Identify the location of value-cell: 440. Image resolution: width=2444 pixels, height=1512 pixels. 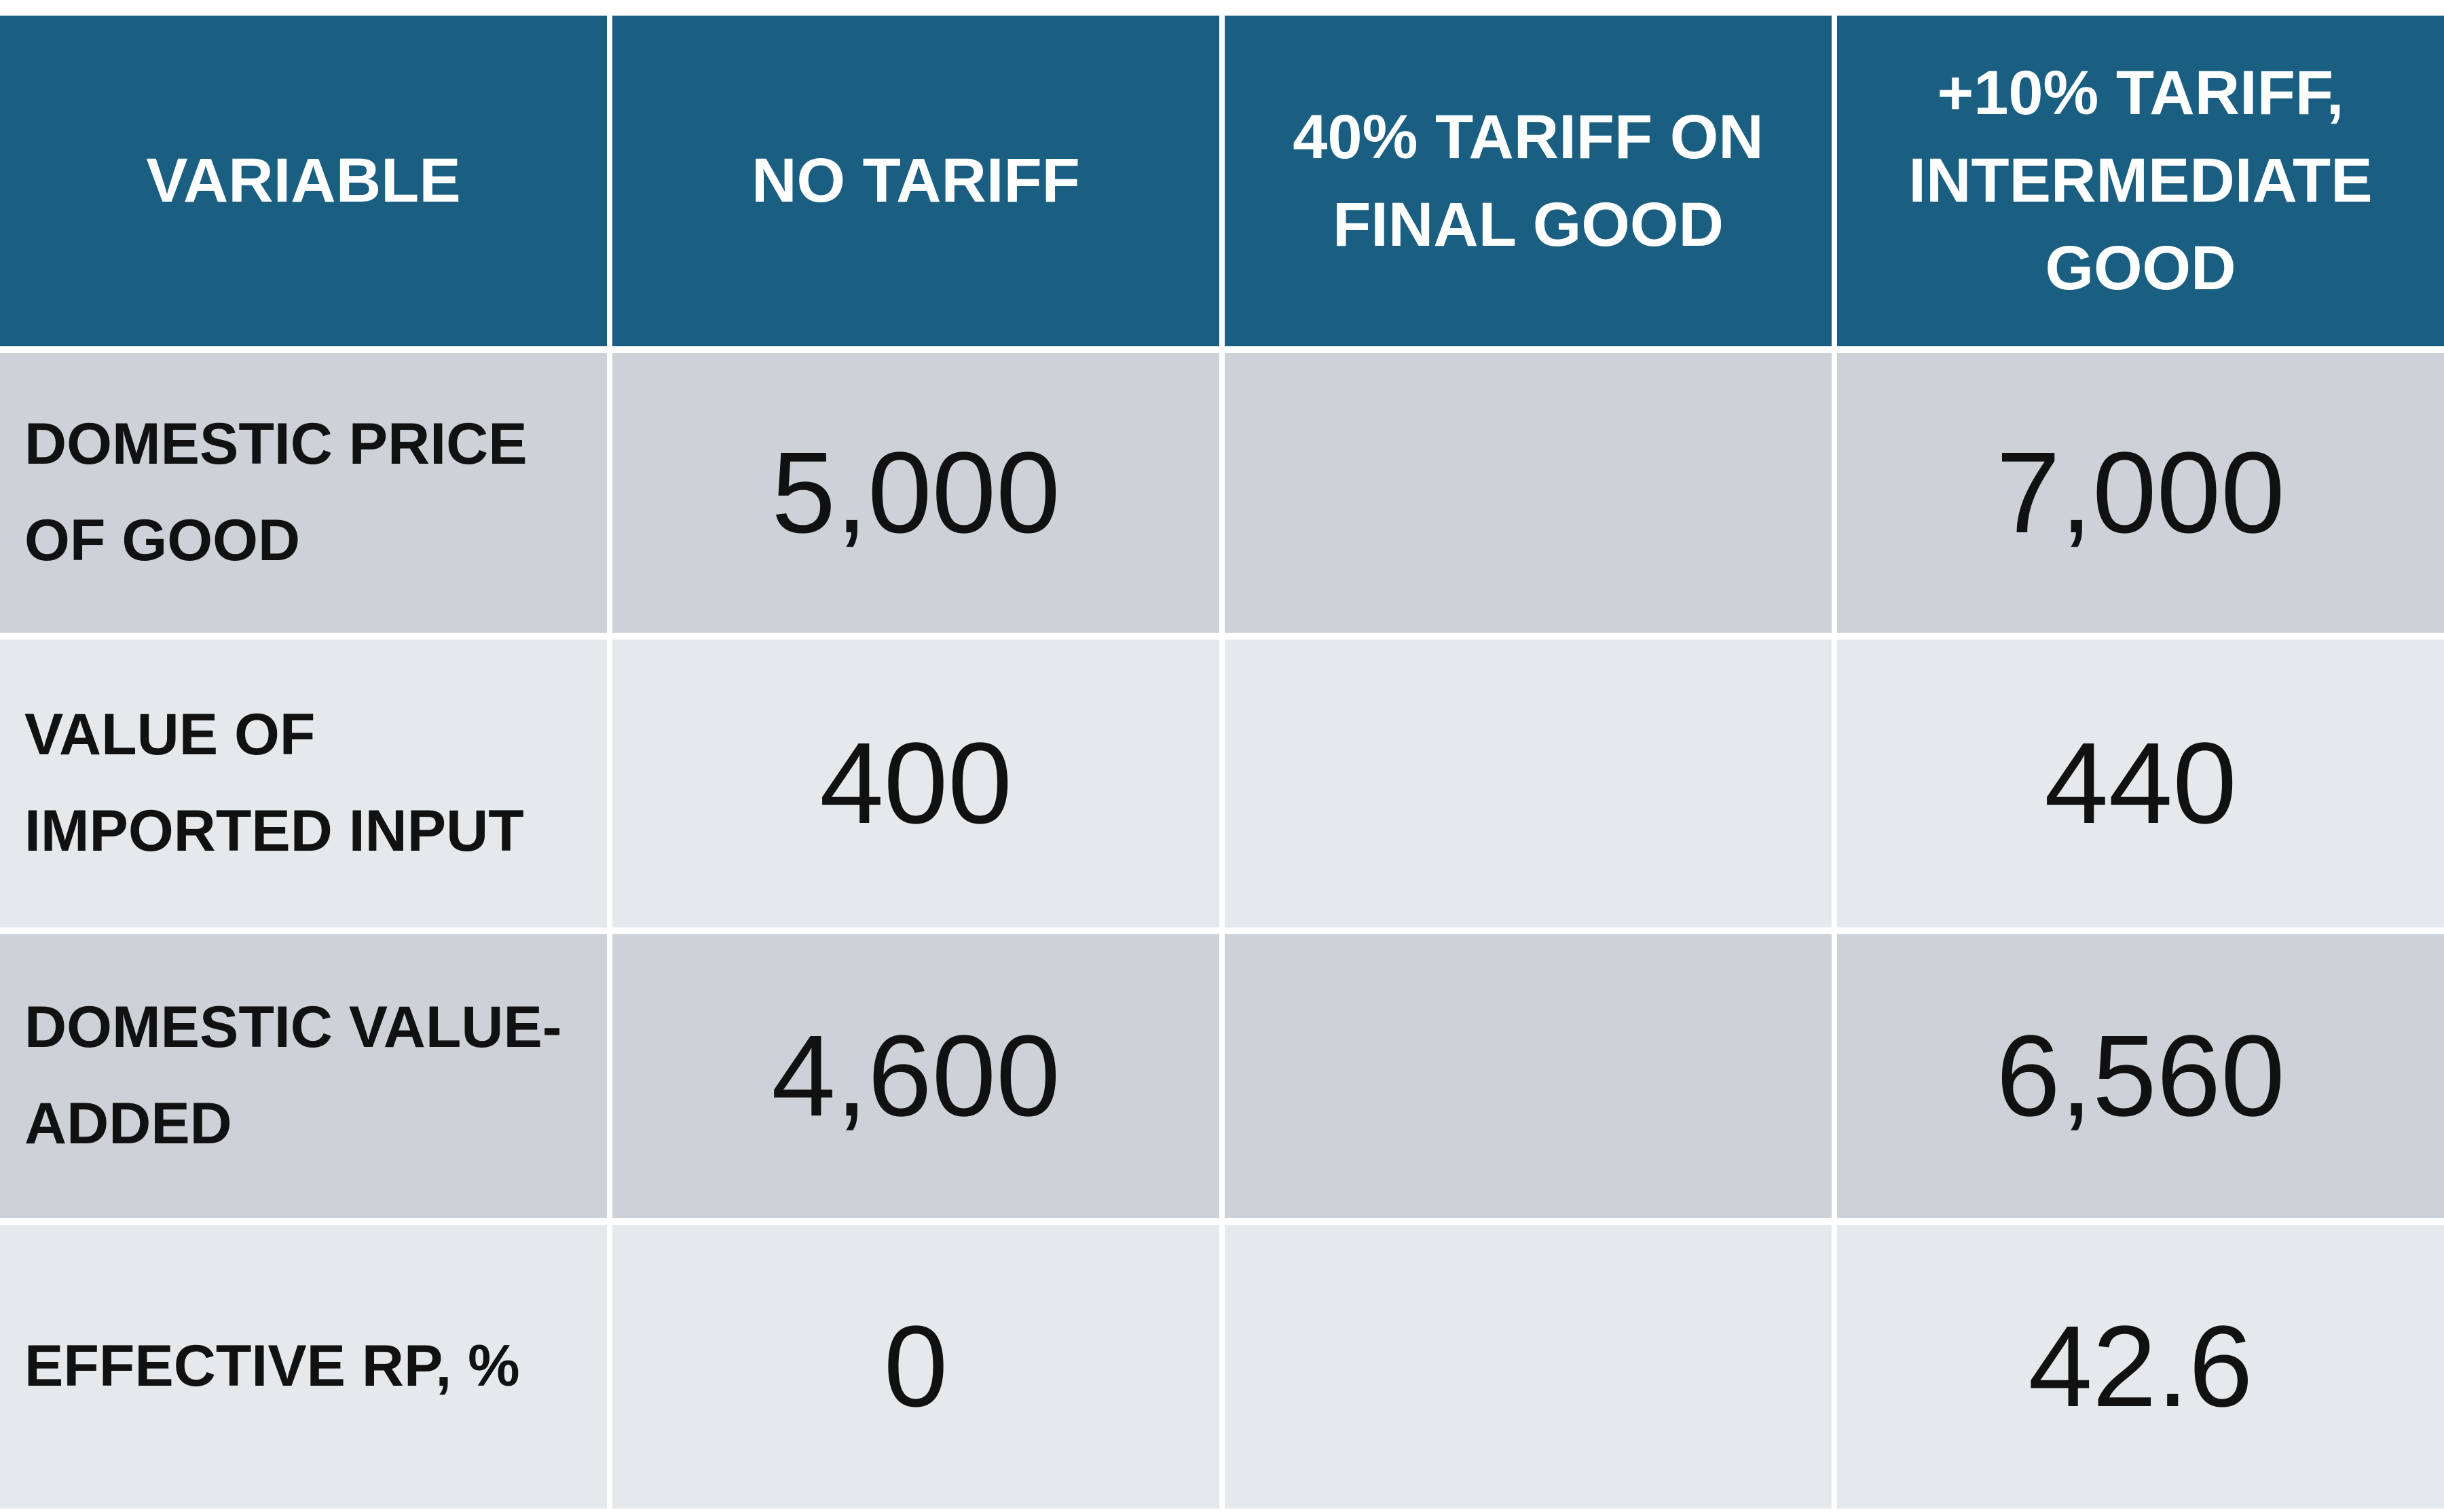
(2140, 783).